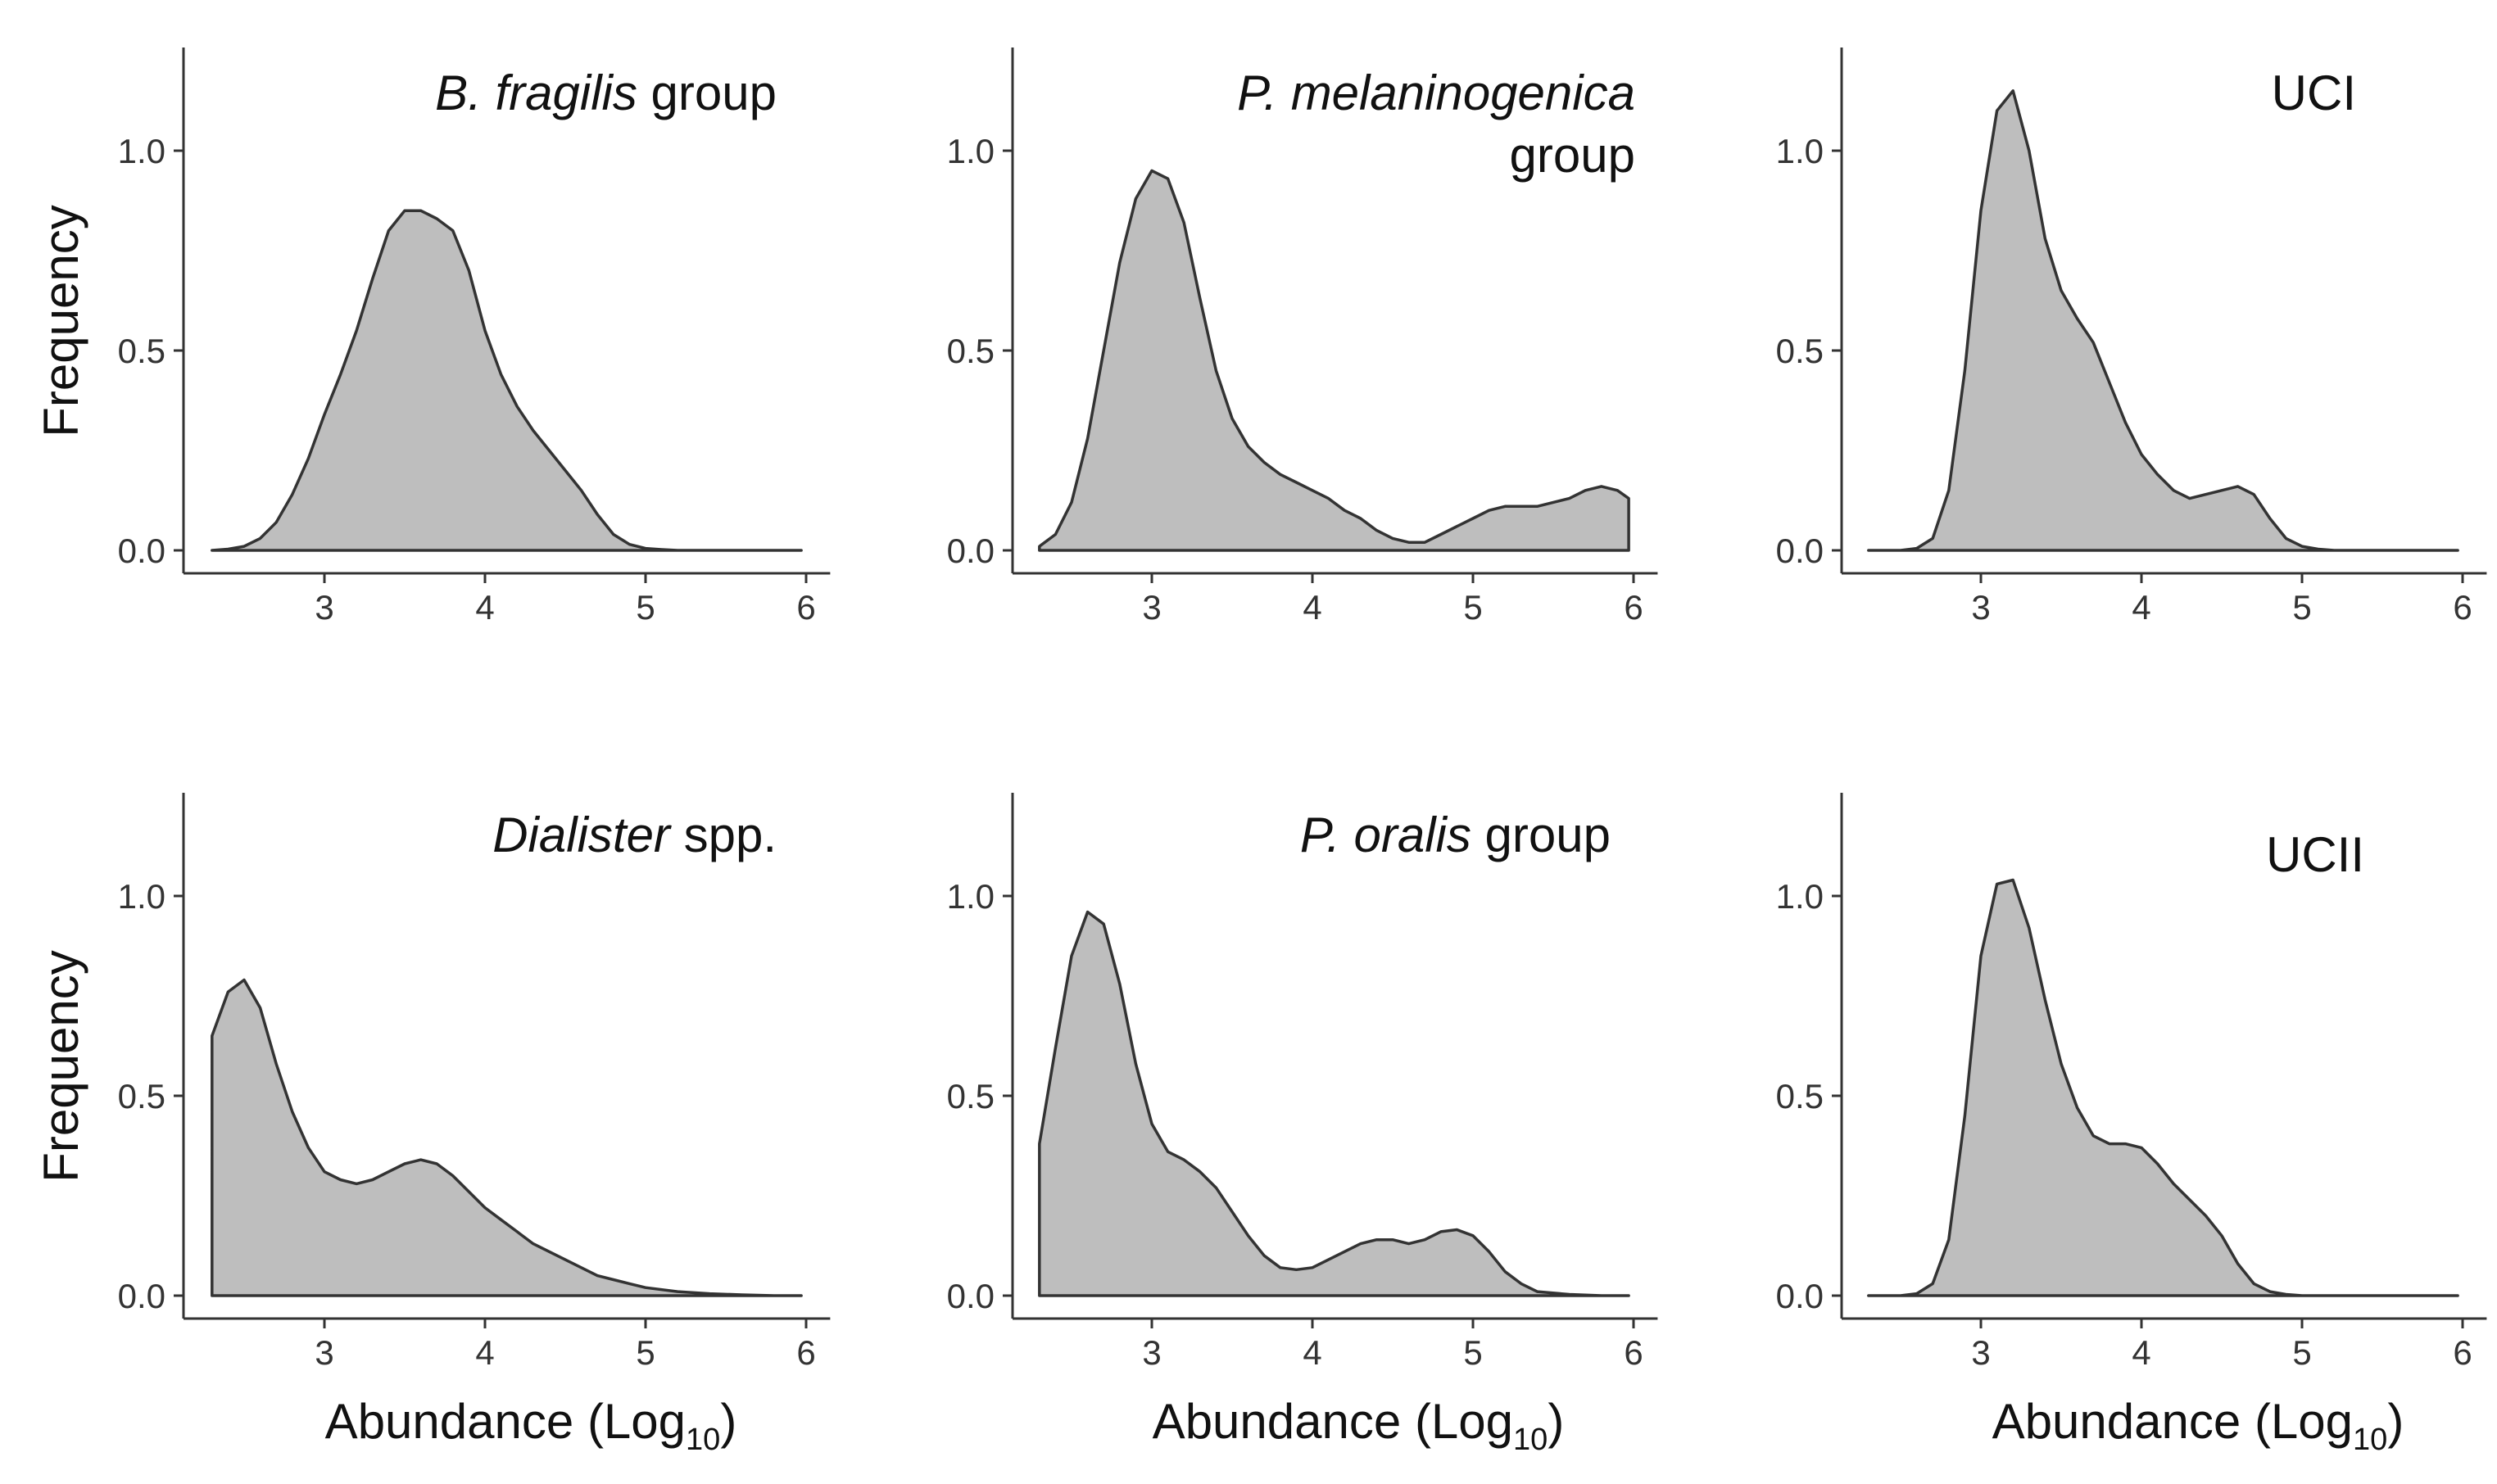  I want to click on density-panel: 0.0 0.5 1.0 3 4 5 6 P. oralis group, so click(1303, 1082).